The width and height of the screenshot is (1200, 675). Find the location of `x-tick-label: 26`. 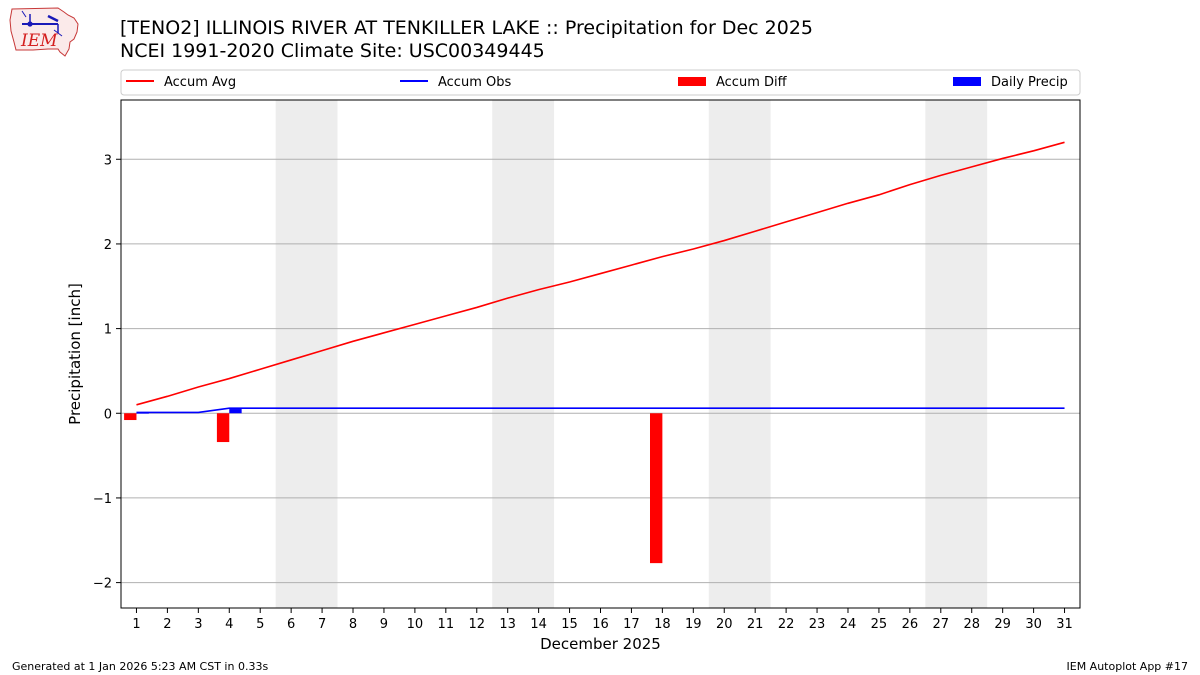

x-tick-label: 26 is located at coordinates (910, 624).